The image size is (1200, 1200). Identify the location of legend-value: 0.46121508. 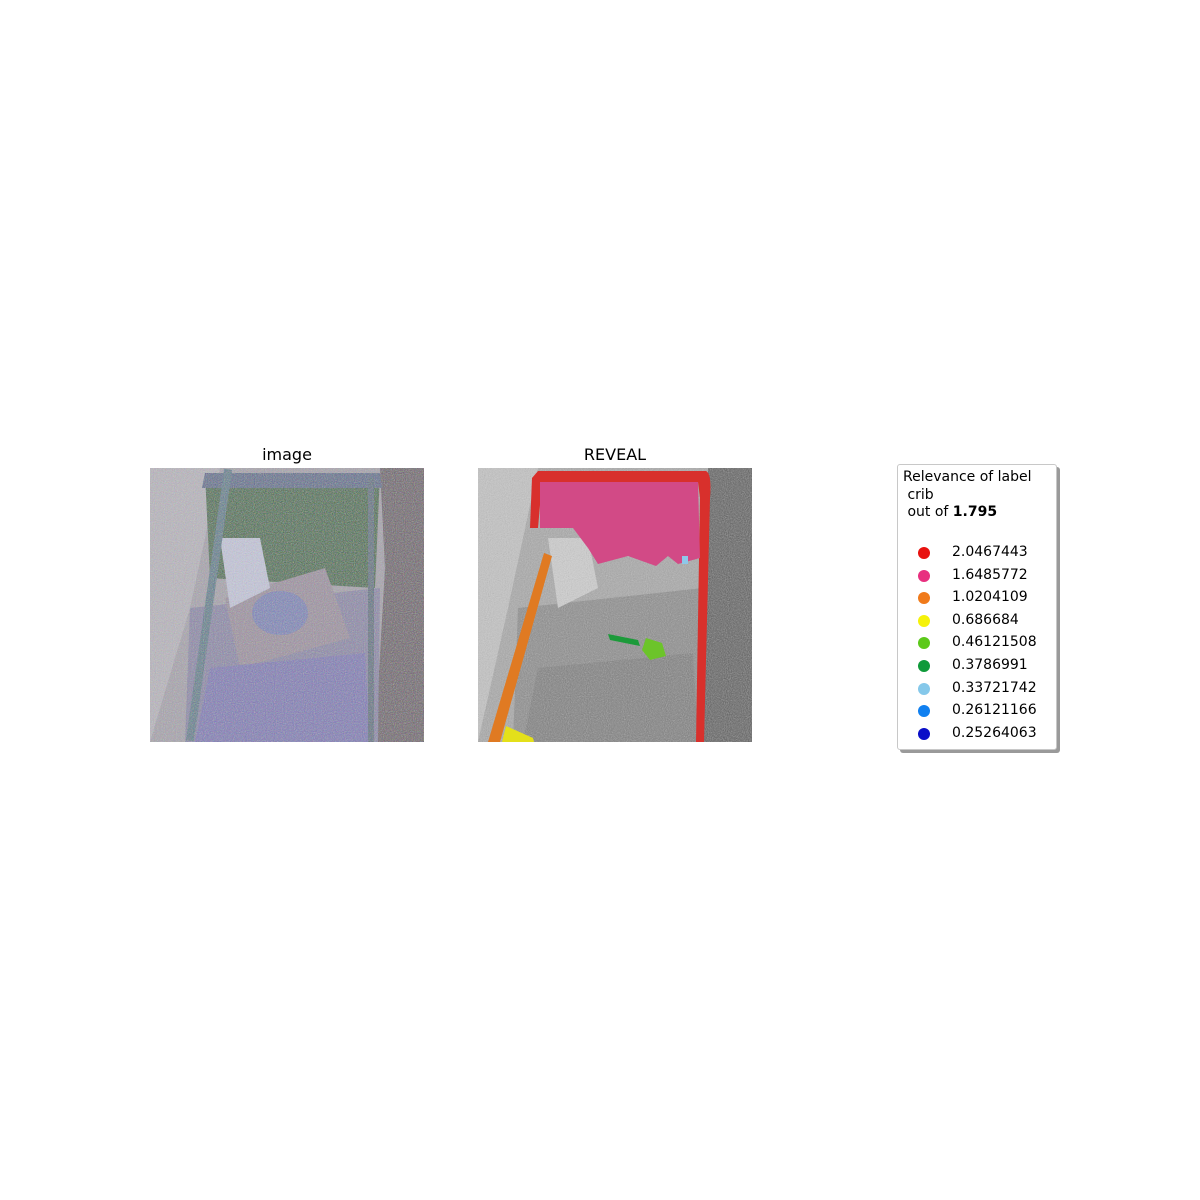
(994, 642).